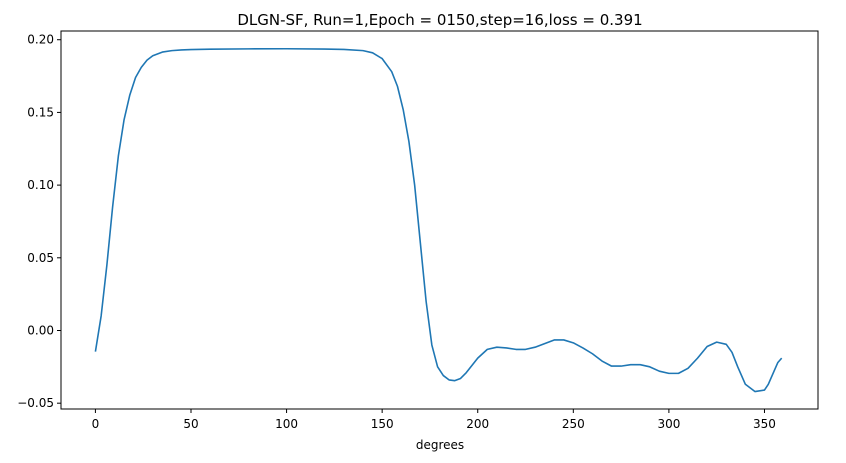 The image size is (846, 463). Describe the element at coordinates (40, 112) in the screenshot. I see `y-tick-label: 0.15` at that location.